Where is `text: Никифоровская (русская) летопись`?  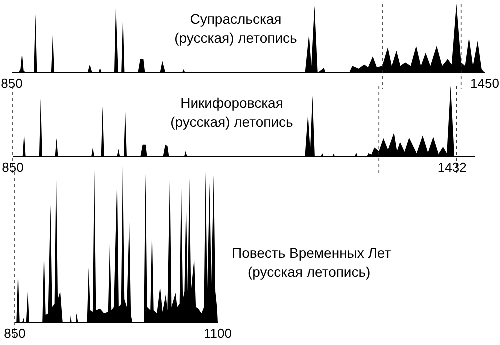 text: Никифоровская (русская) летопись is located at coordinates (232, 112).